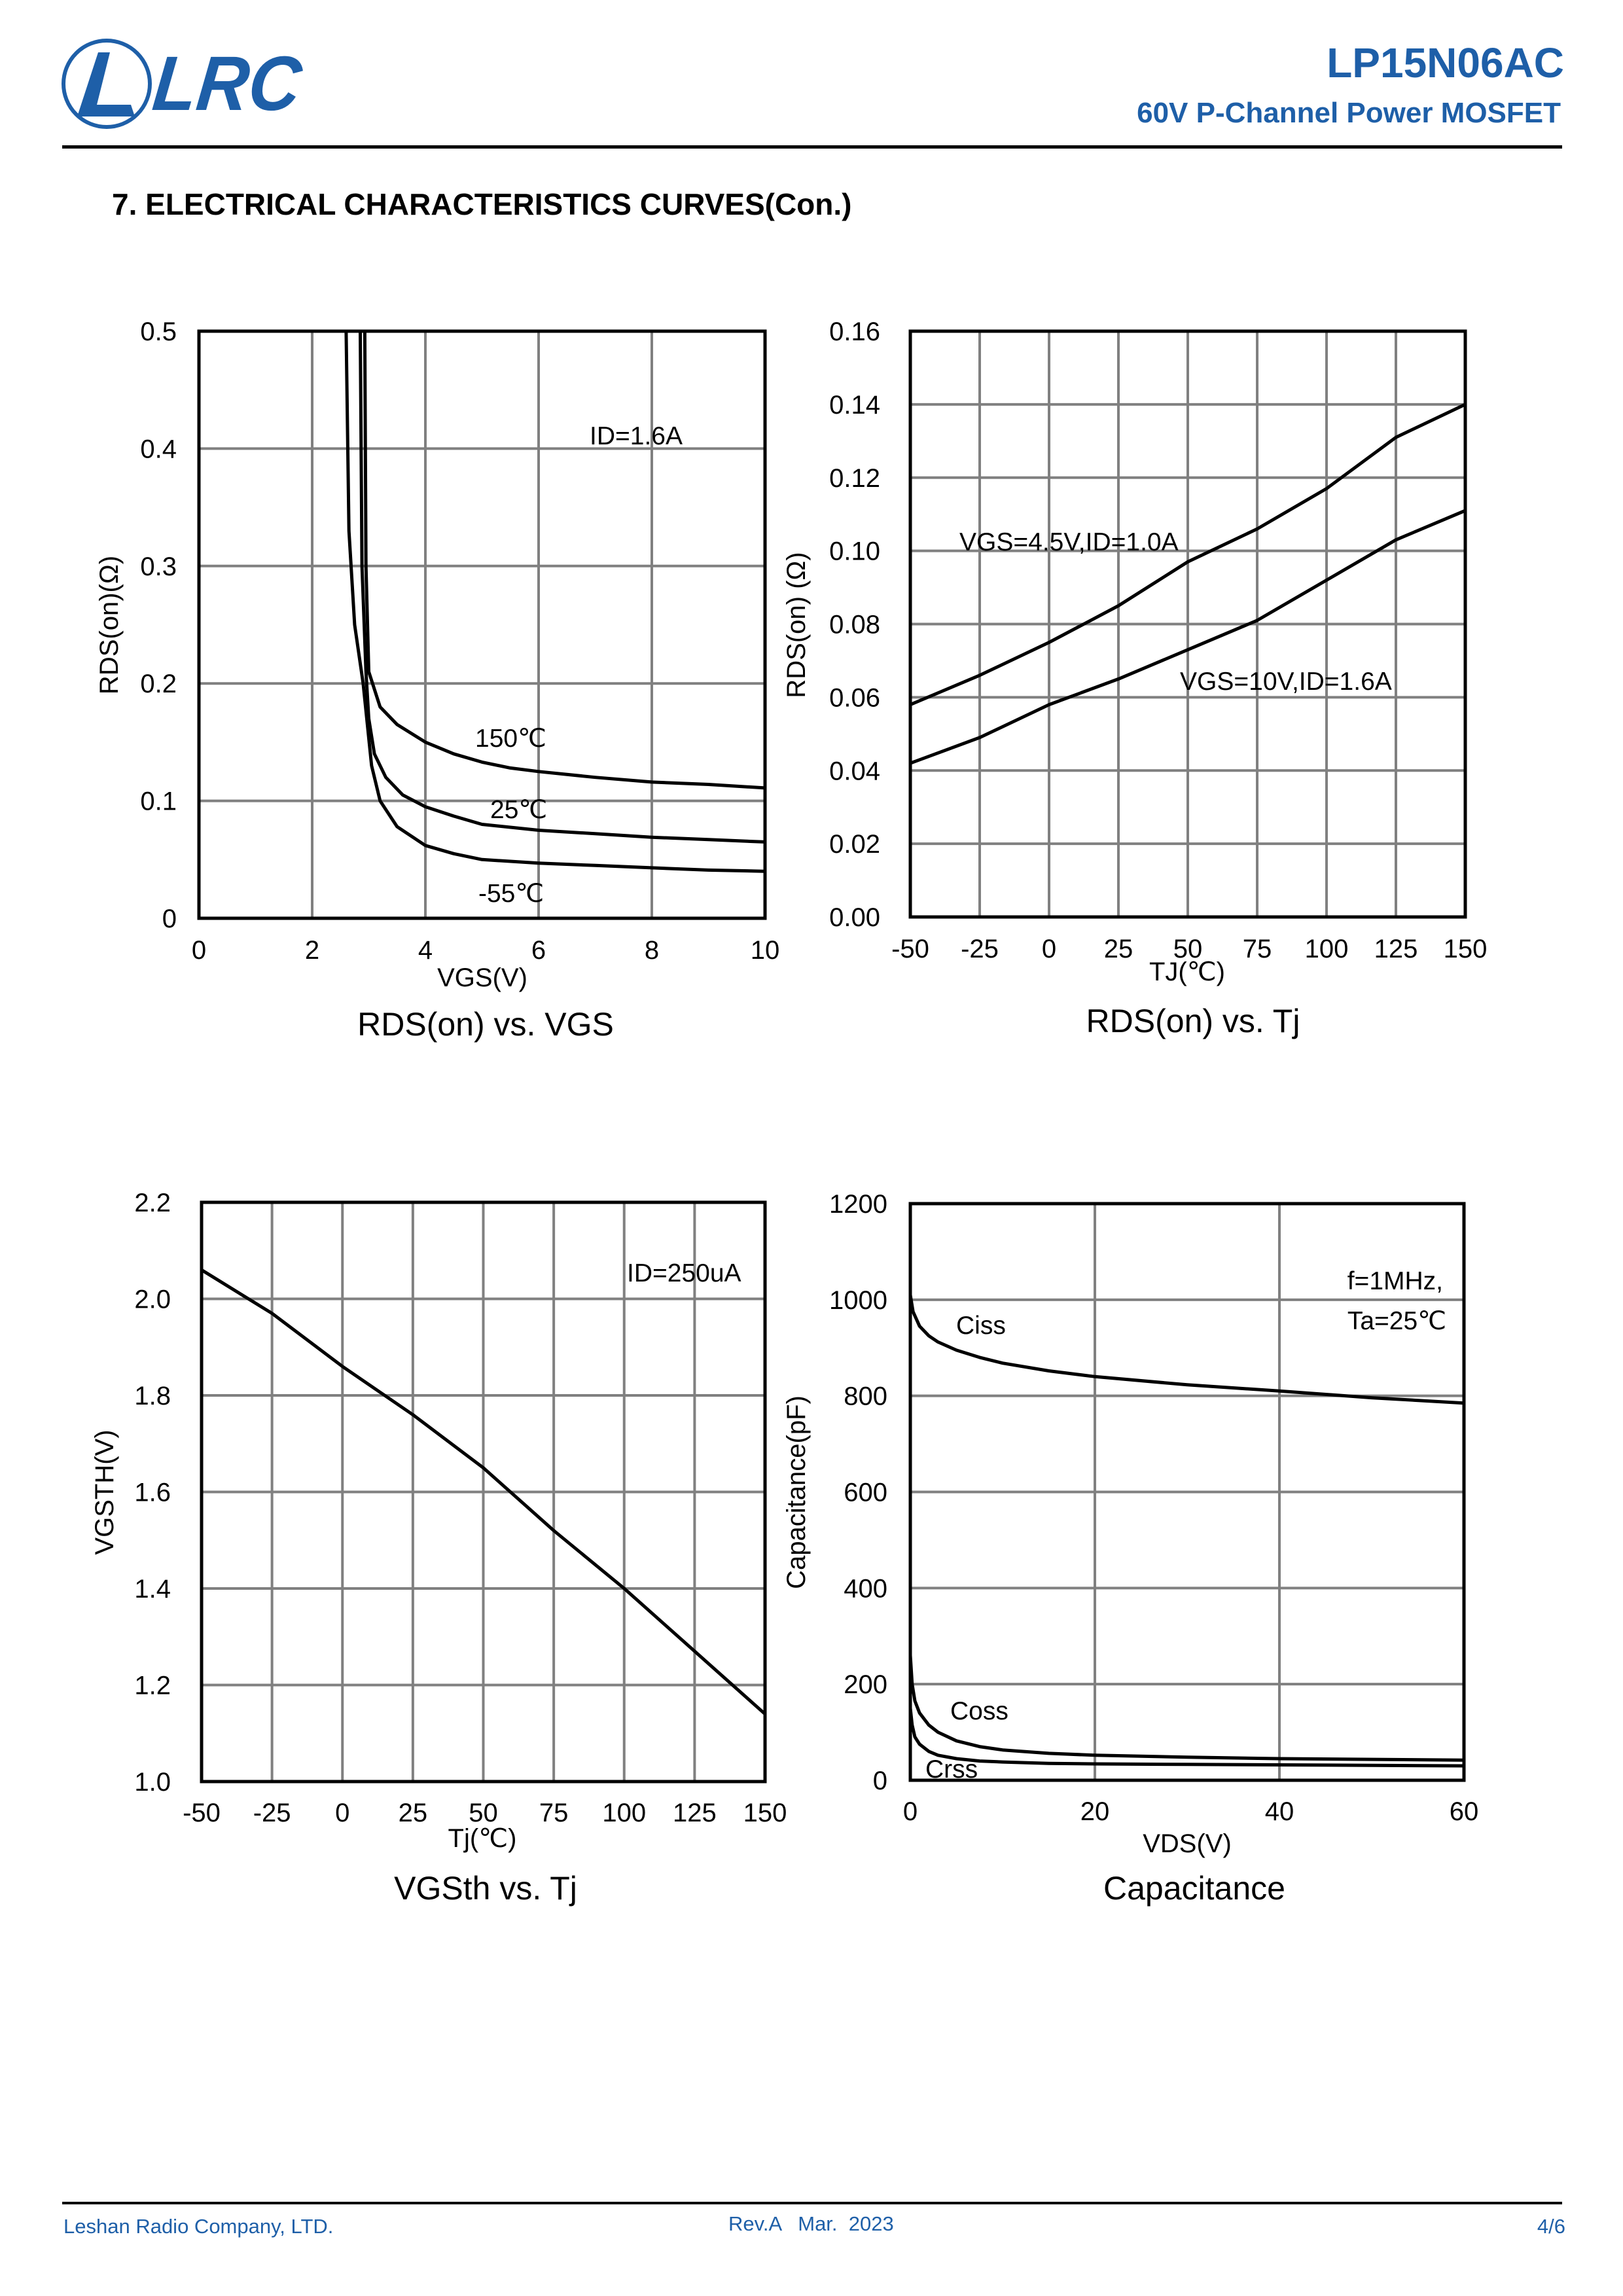 Image resolution: width=1623 pixels, height=2296 pixels. What do you see at coordinates (152, 1493) in the screenshot?
I see `y-tick-label: 1.6` at bounding box center [152, 1493].